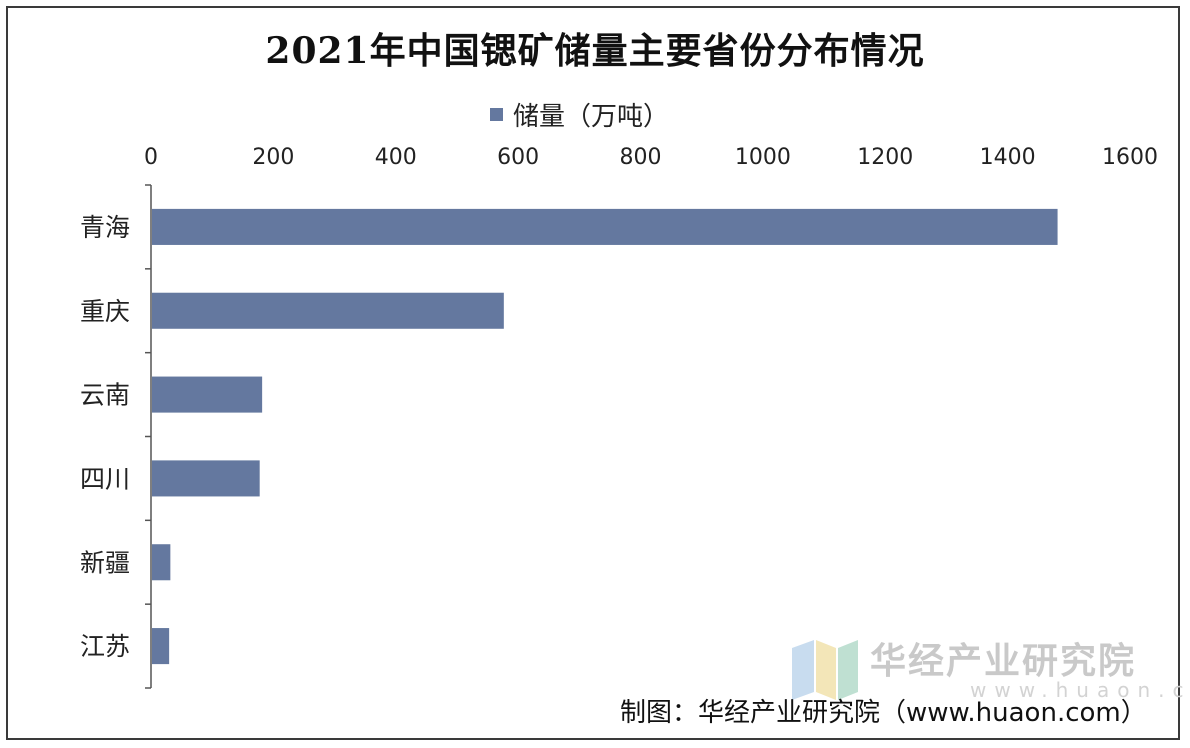 The image size is (1190, 748). What do you see at coordinates (1130, 157) in the screenshot?
I see `x-tick-label: 1600` at bounding box center [1130, 157].